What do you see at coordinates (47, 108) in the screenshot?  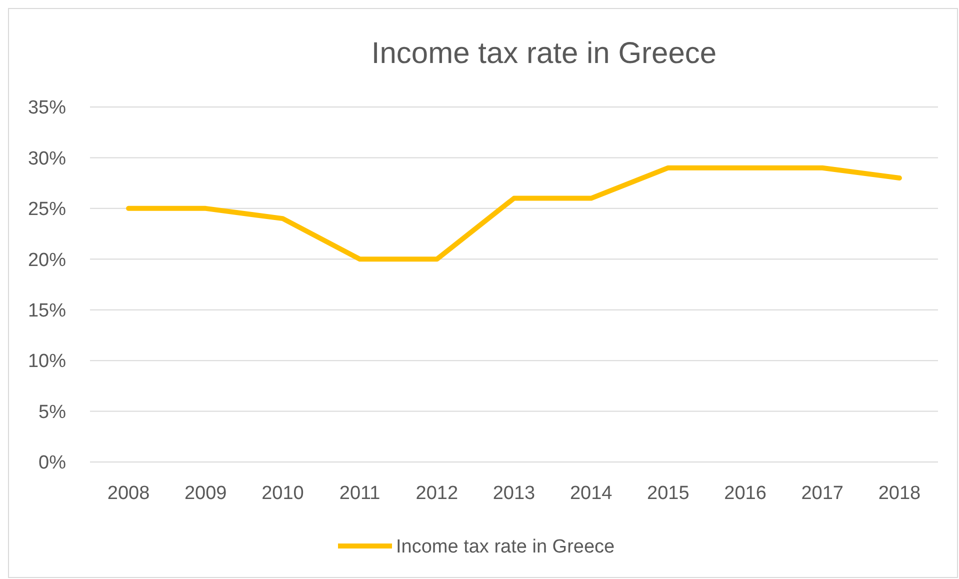 I see `y-tick-label: 35%` at bounding box center [47, 108].